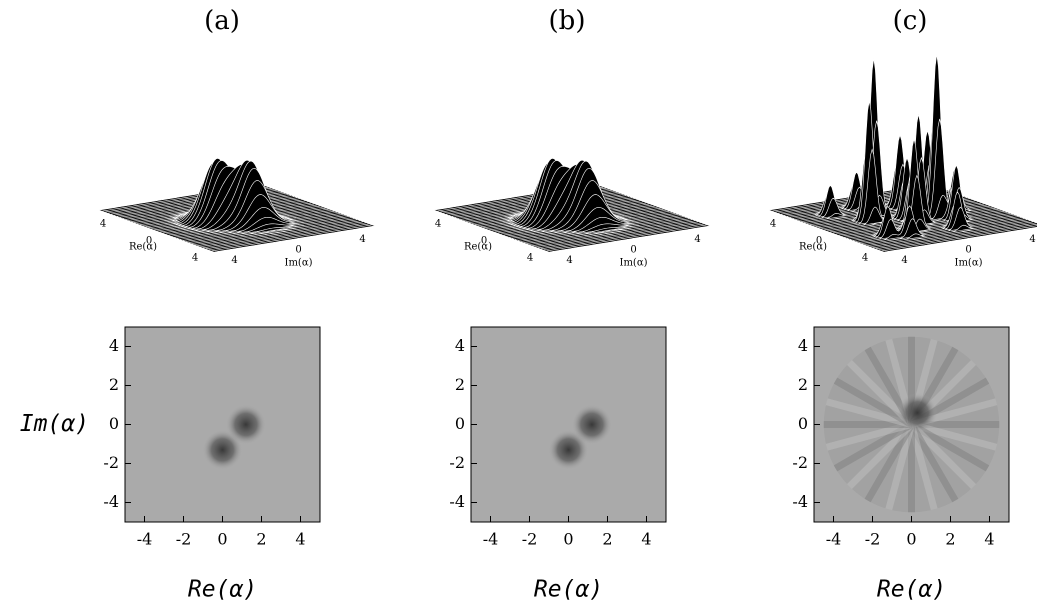 This screenshot has height=610, width=1037. I want to click on x-tick-label: 2, so click(607, 539).